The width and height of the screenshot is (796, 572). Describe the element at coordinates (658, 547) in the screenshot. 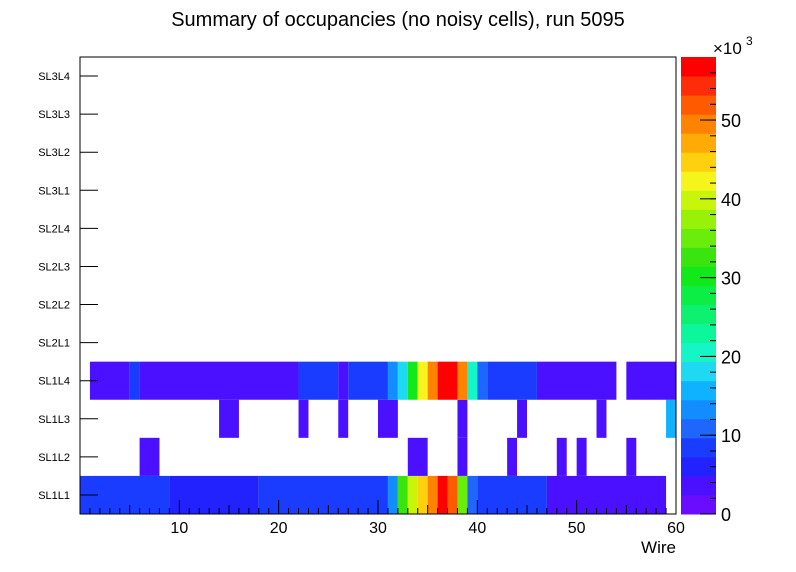

I see `x-axis-title: Wire` at that location.